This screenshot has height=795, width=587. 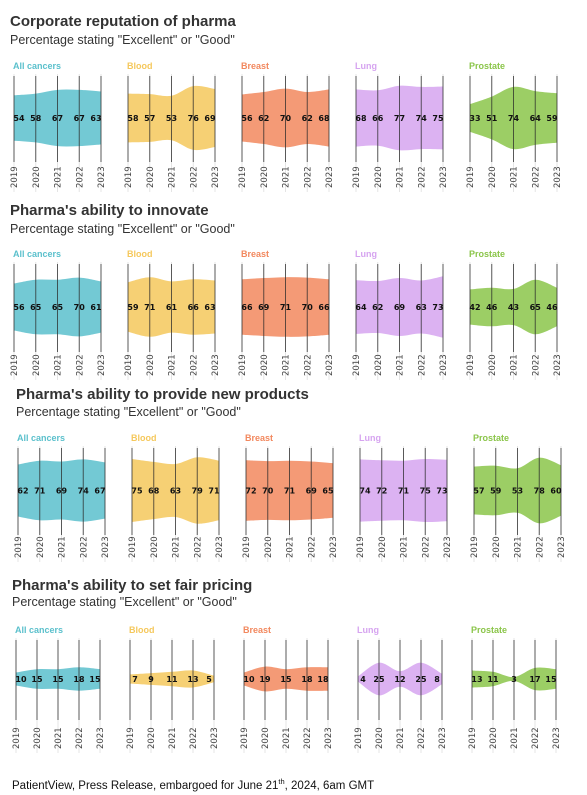 I want to click on section-title: Pharma's ability to provide new products, so click(x=162, y=394).